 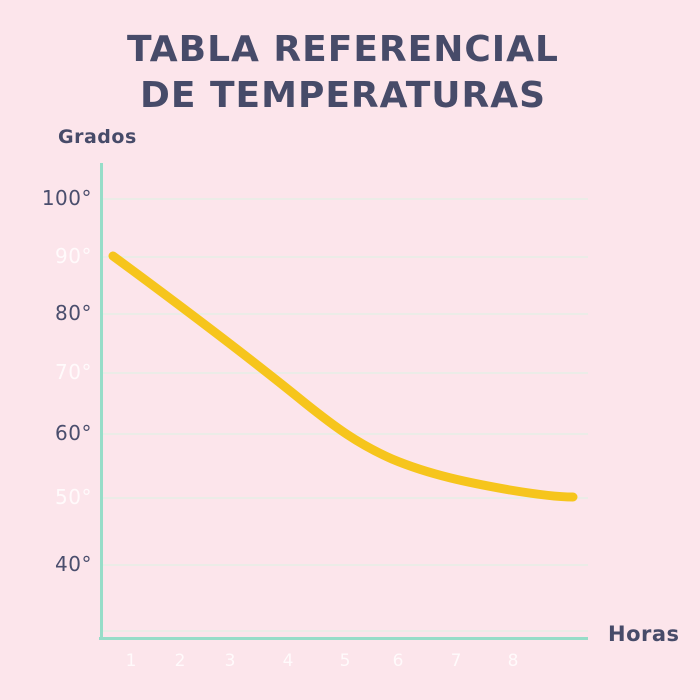 I want to click on y-tick-90: 90°, so click(x=73, y=256).